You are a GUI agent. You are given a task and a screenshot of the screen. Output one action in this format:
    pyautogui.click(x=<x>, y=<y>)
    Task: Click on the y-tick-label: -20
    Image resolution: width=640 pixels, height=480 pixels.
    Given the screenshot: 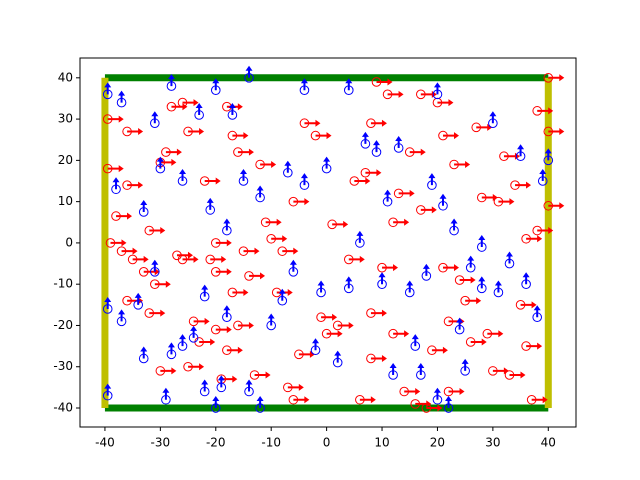 What is the action you would take?
    pyautogui.click(x=63, y=325)
    